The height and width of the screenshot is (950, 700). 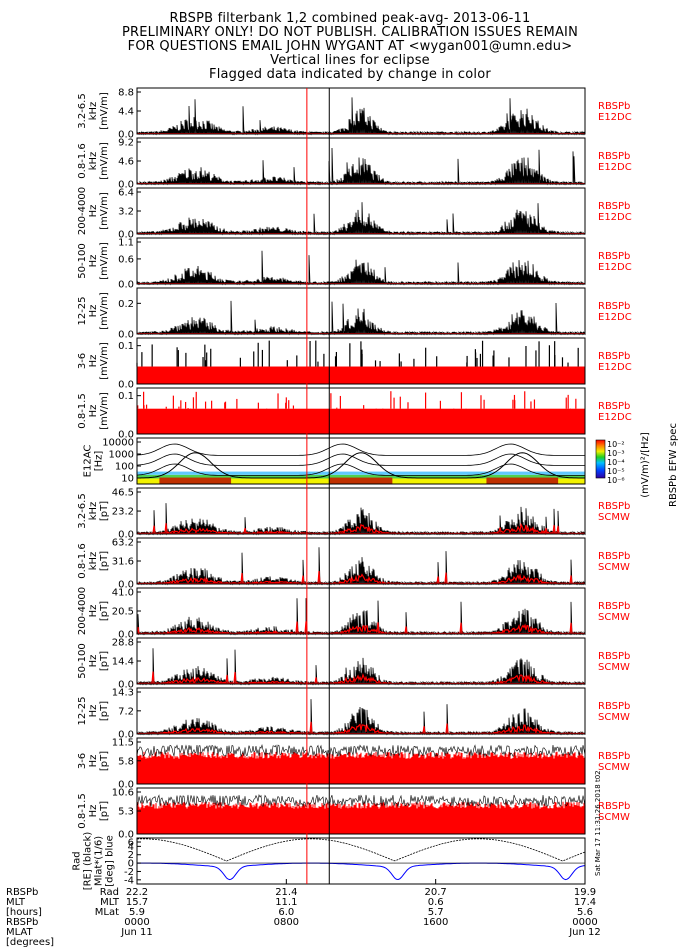 I want to click on panel-5-ylabel: 12-25Hz[mV/m], so click(x=93, y=311).